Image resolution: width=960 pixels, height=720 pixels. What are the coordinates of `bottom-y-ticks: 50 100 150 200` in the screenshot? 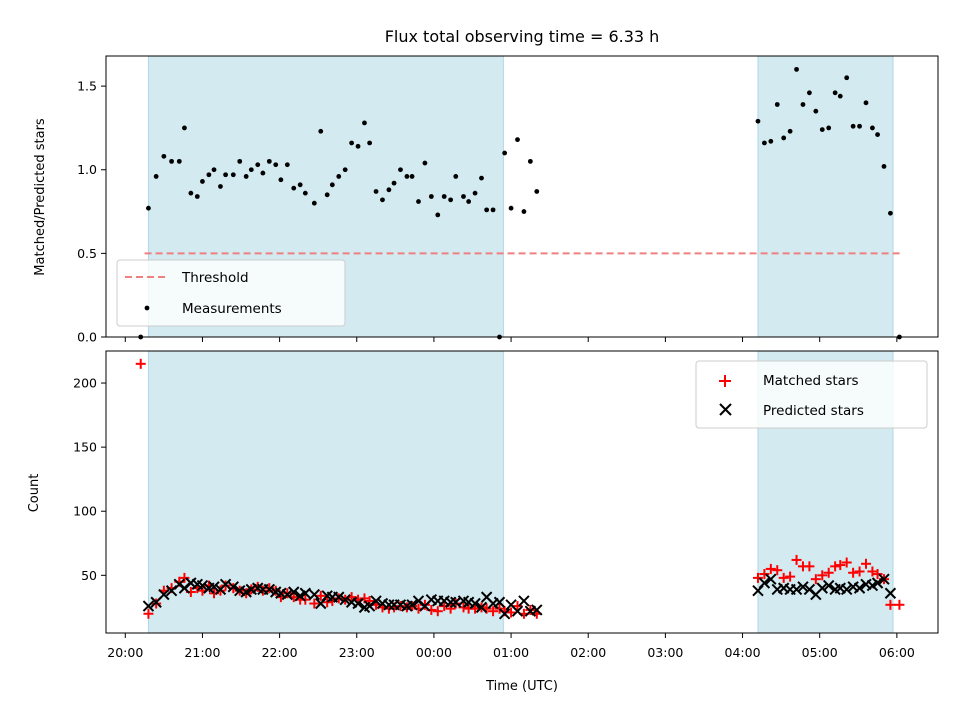 It's located at (89, 479).